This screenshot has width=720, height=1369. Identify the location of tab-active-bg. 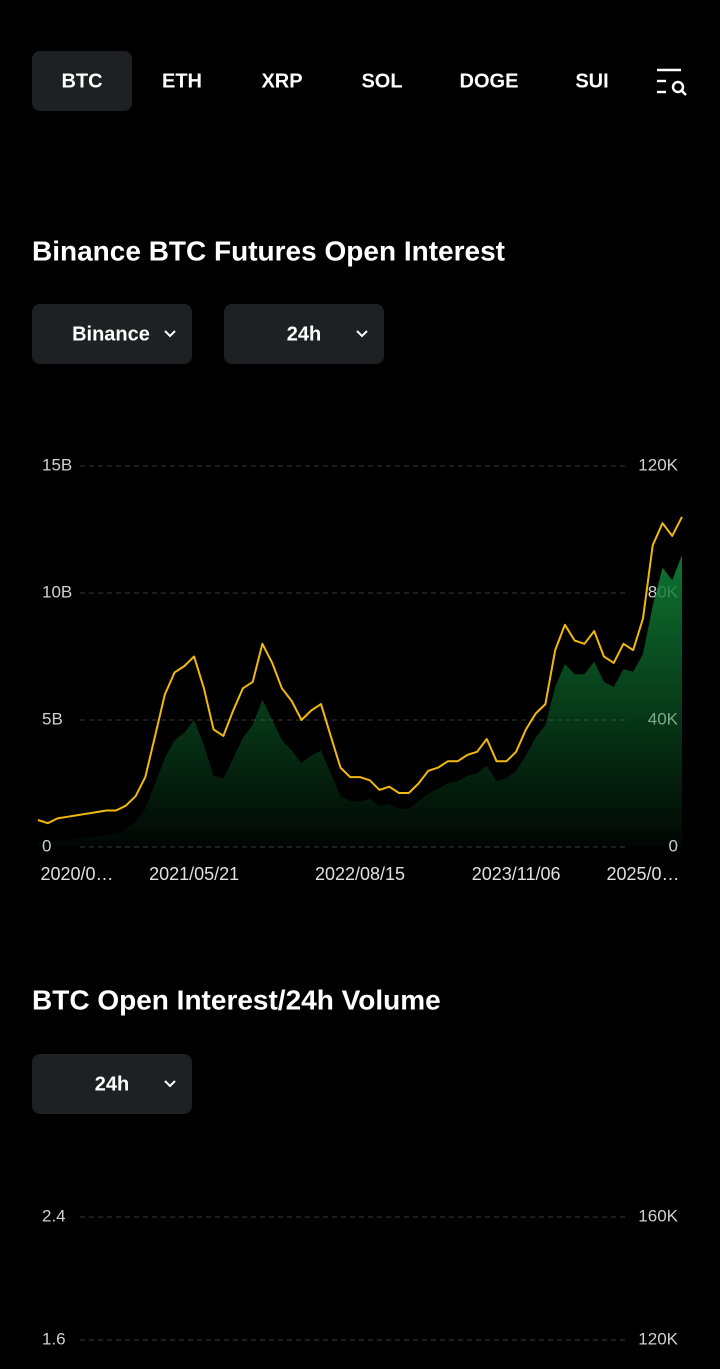
(82, 81).